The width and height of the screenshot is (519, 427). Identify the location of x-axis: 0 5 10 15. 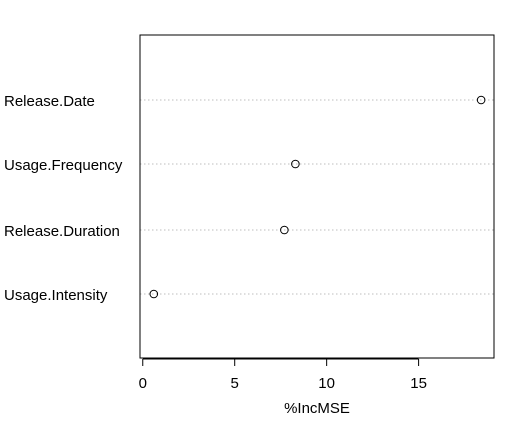
(283, 375).